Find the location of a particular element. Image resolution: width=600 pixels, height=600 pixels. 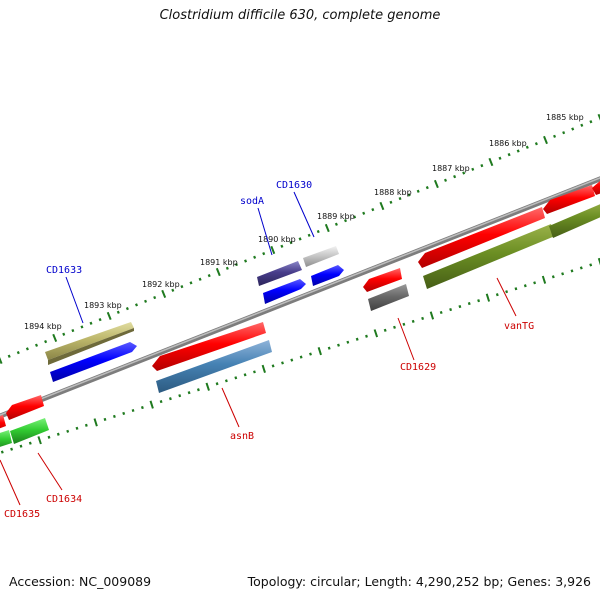

gene-label-CD1630: CD1630 is located at coordinates (294, 185).